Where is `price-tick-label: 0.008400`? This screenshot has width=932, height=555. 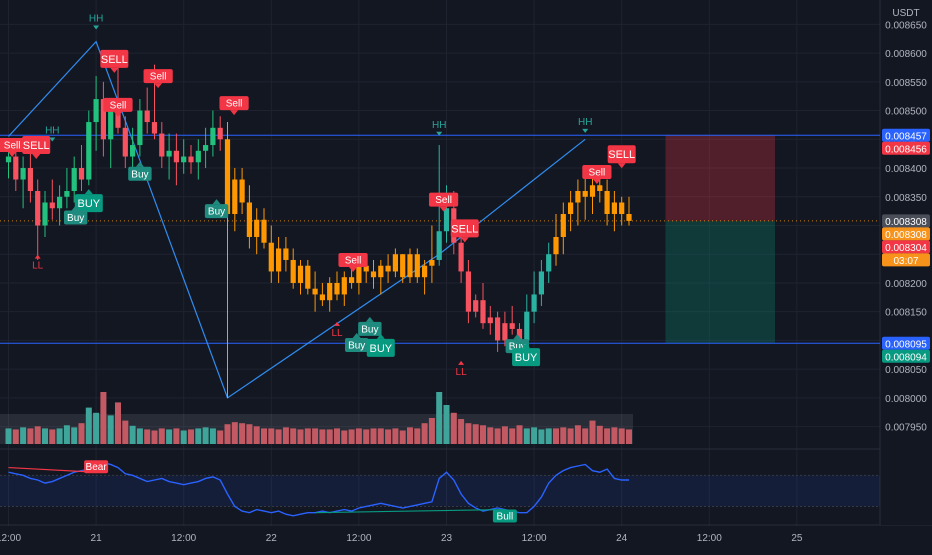
price-tick-label: 0.008400 is located at coordinates (906, 169).